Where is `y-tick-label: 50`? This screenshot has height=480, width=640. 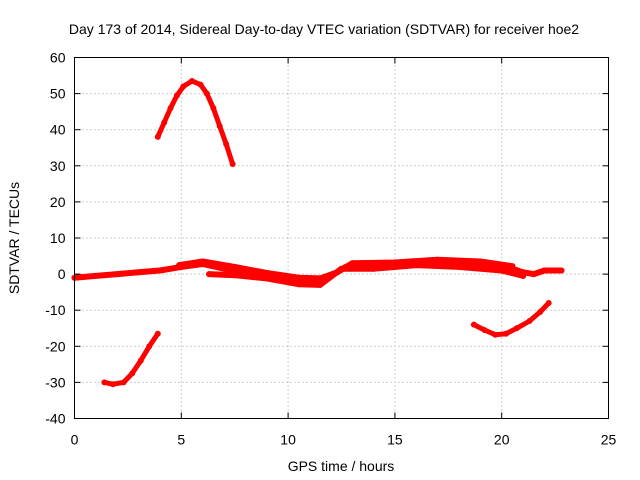 y-tick-label: 50 is located at coordinates (58, 94).